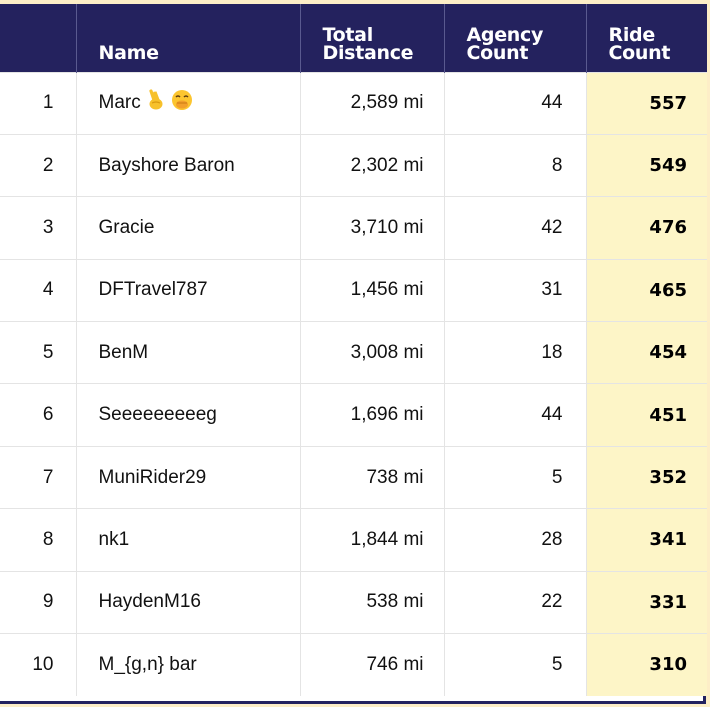  I want to click on ride-count-cell: 454, so click(646, 352).